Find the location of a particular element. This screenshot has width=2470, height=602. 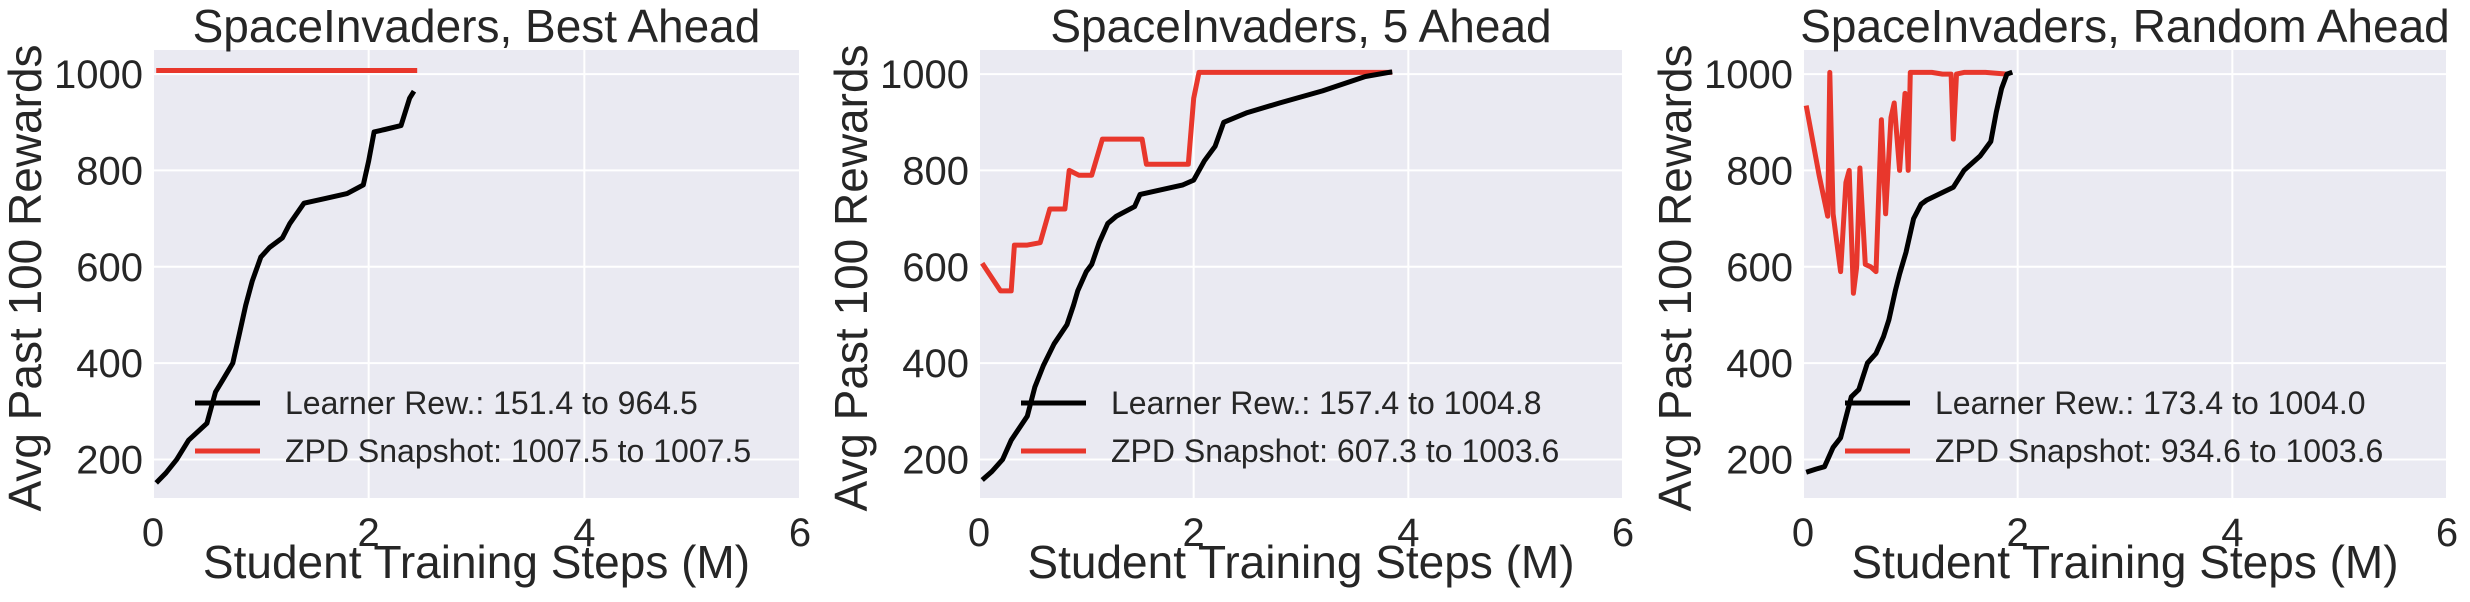

chart-title: SpaceInvaders, 5 Ahead is located at coordinates (1300, 26).